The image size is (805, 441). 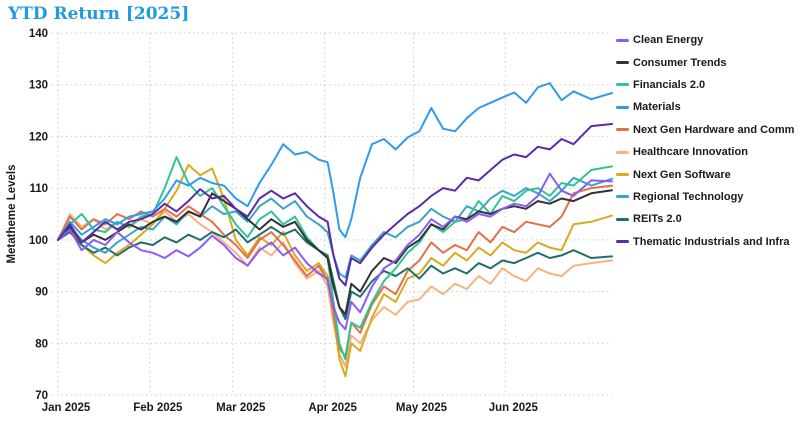 What do you see at coordinates (711, 241) in the screenshot?
I see `legend-label-thematic-industrials-and-infra: Thematic Industrials and Infra` at bounding box center [711, 241].